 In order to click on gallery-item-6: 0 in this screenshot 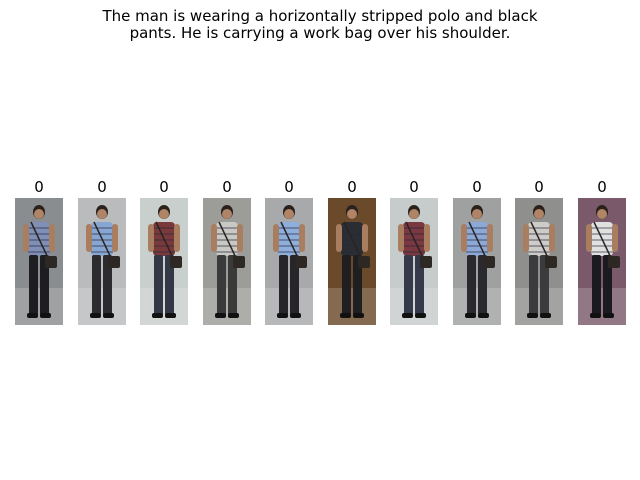, I will do `click(352, 250)`.